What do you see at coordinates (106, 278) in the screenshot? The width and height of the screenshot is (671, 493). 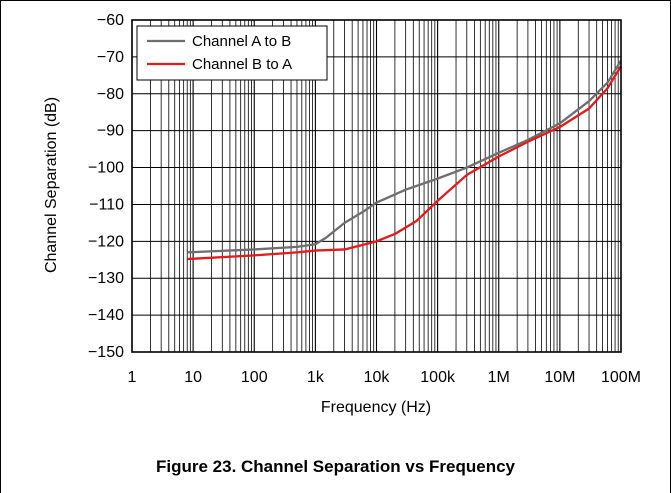 I see `y-tick-label: −130` at bounding box center [106, 278].